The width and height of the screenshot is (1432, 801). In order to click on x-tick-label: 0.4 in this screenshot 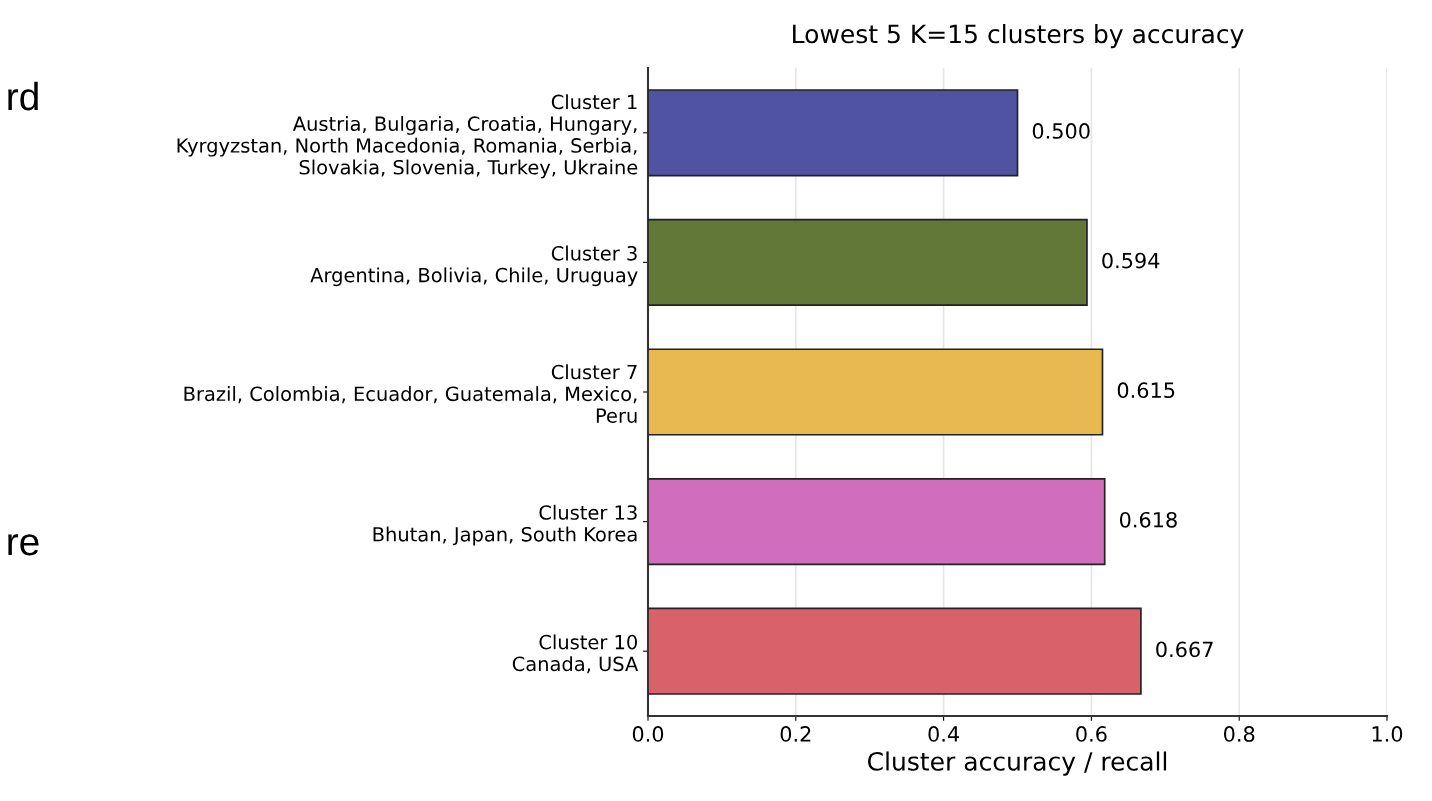, I will do `click(943, 734)`.